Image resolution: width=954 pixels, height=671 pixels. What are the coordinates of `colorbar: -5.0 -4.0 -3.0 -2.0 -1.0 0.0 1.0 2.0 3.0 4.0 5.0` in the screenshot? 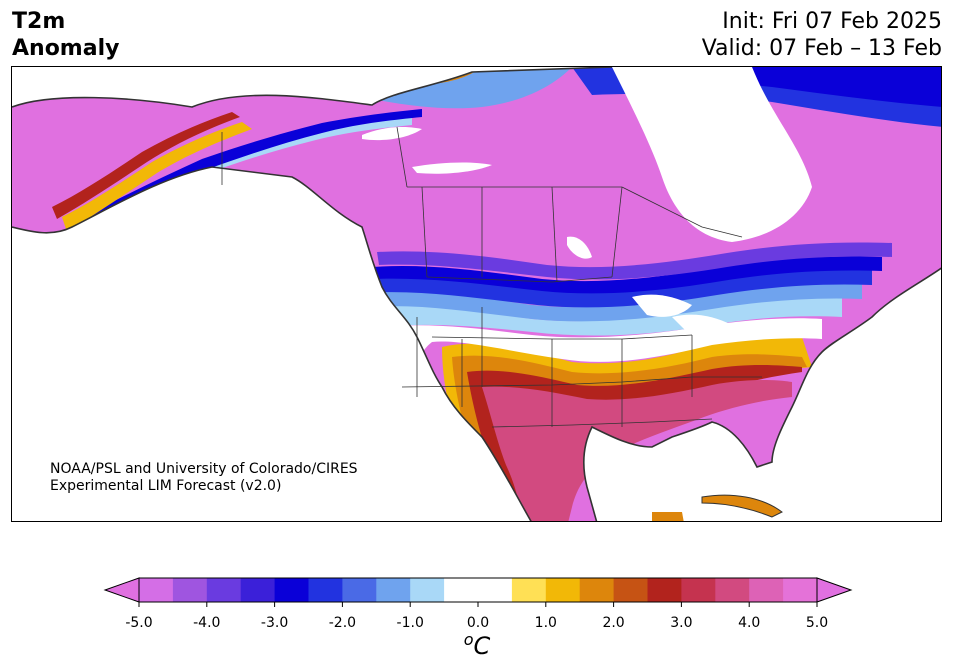 It's located at (478, 604).